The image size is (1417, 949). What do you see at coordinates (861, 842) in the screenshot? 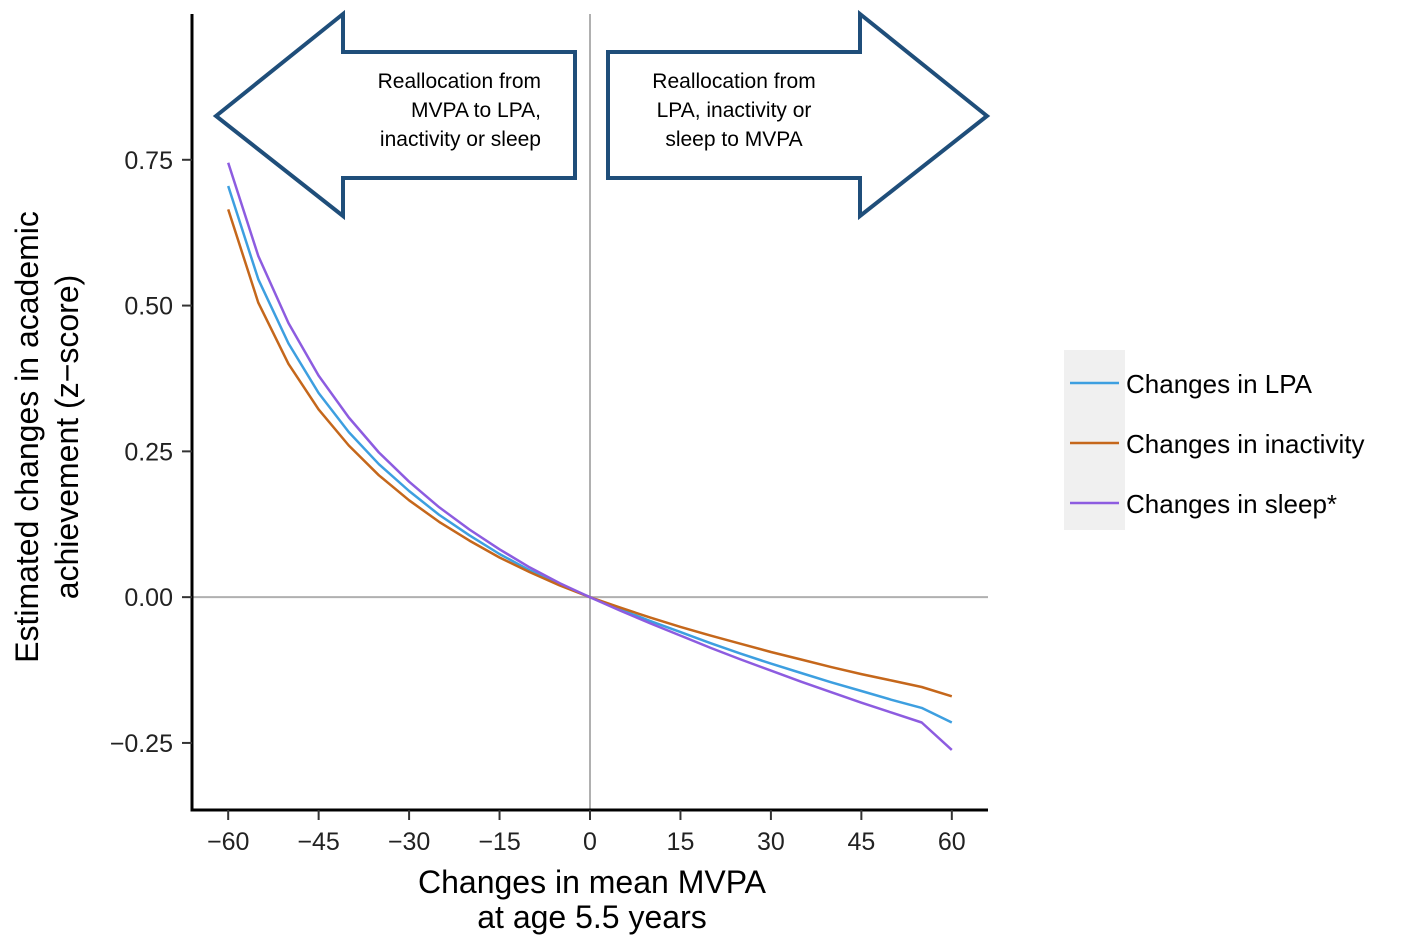
I see `x-tick-label: 45` at bounding box center [861, 842].